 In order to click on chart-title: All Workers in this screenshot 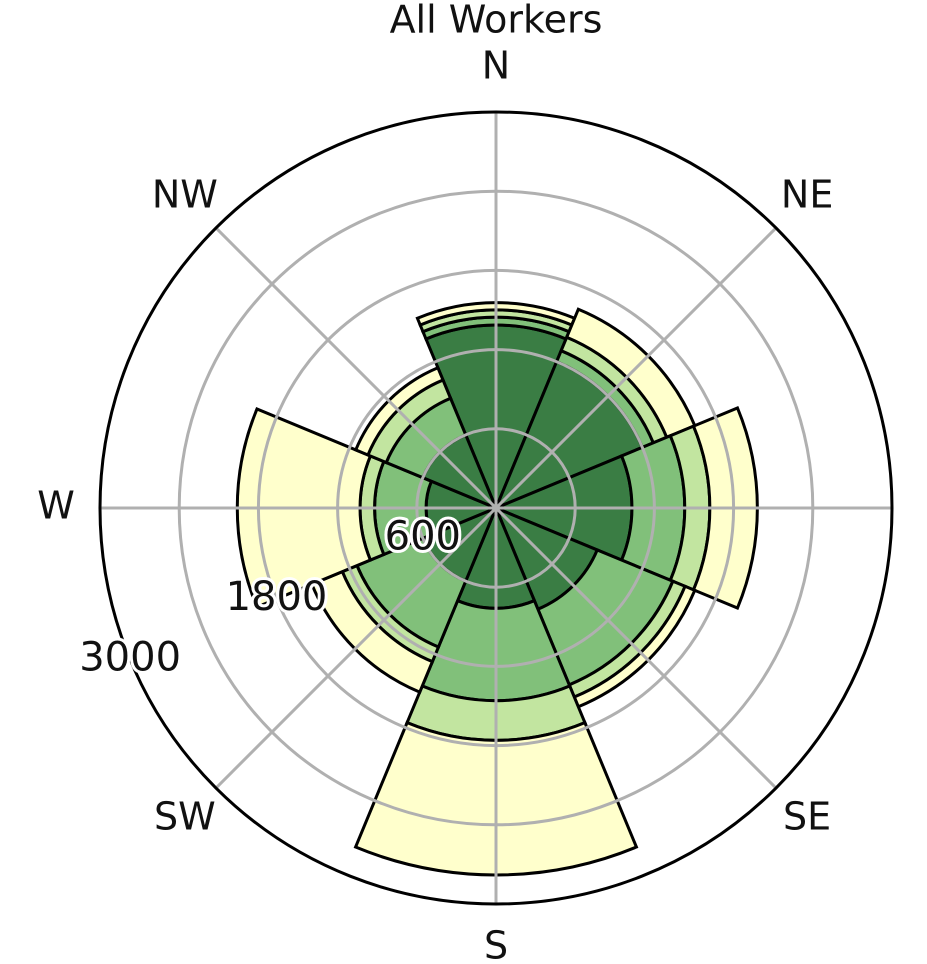, I will do `click(496, 21)`.